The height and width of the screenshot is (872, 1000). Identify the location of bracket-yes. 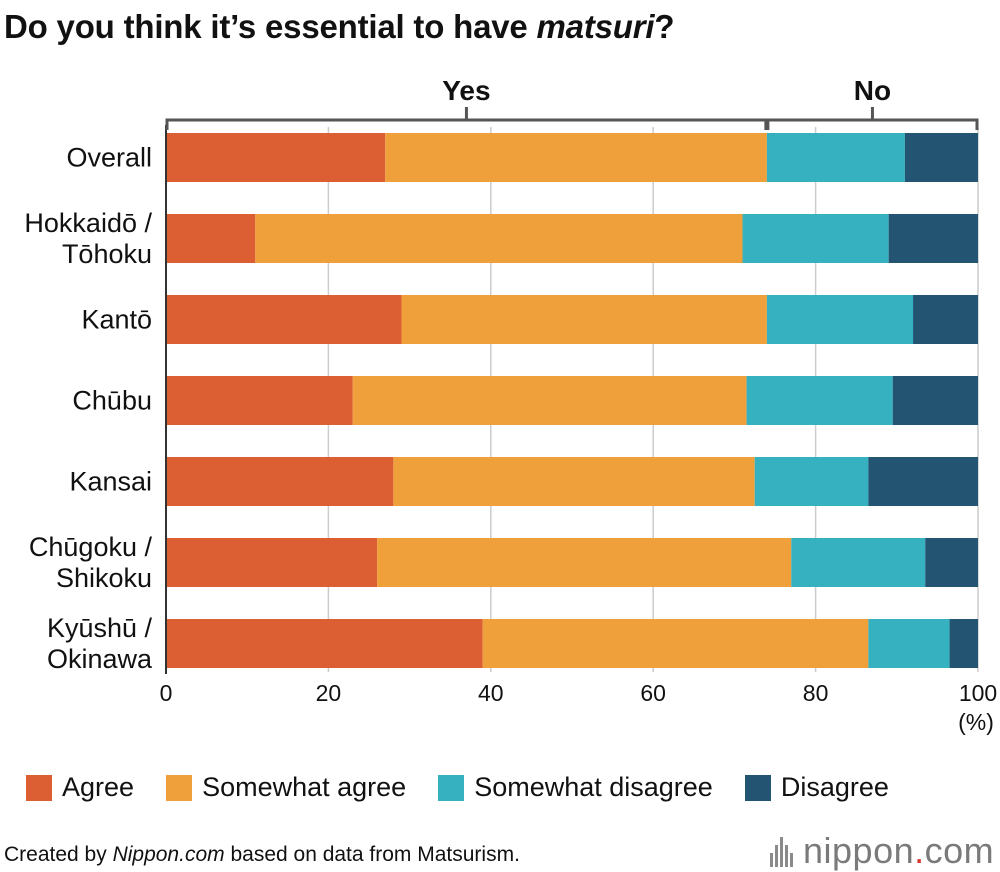
(466, 124).